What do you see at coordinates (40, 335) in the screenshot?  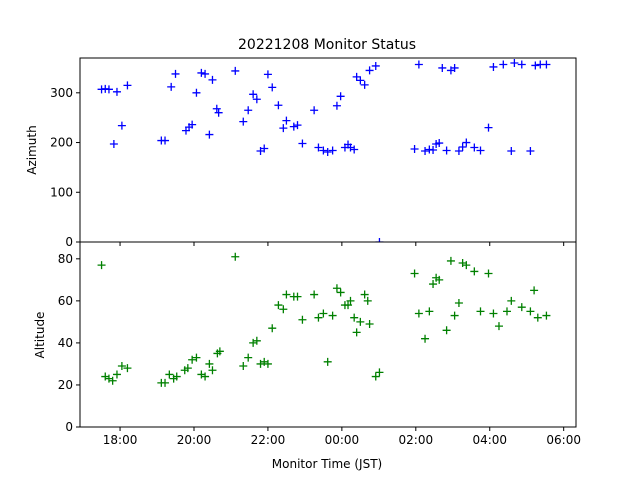 I see `altitude-axis-label: Altitude` at bounding box center [40, 335].